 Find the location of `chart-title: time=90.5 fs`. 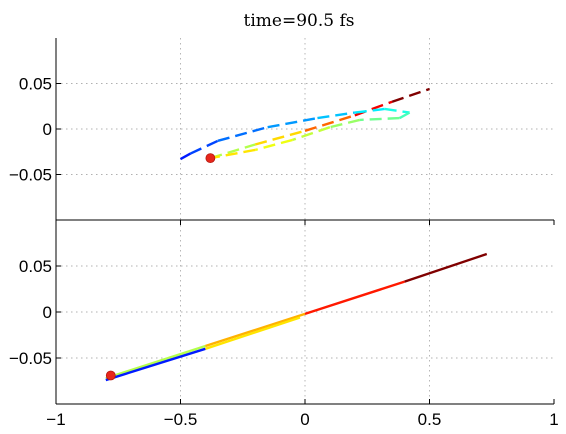

chart-title: time=90.5 fs is located at coordinates (299, 21).